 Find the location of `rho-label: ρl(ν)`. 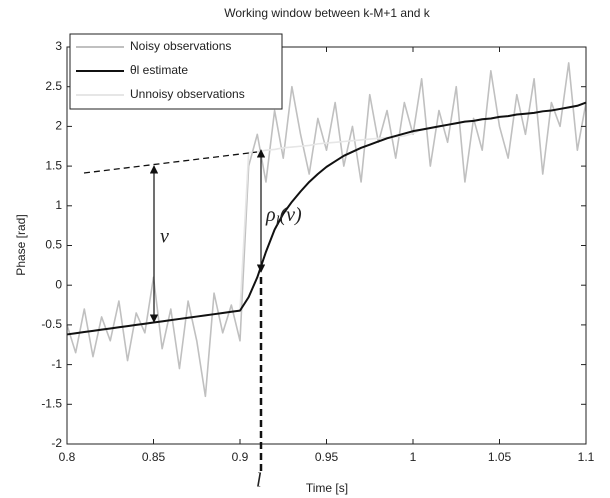

rho-label: ρl(ν) is located at coordinates (283, 217).